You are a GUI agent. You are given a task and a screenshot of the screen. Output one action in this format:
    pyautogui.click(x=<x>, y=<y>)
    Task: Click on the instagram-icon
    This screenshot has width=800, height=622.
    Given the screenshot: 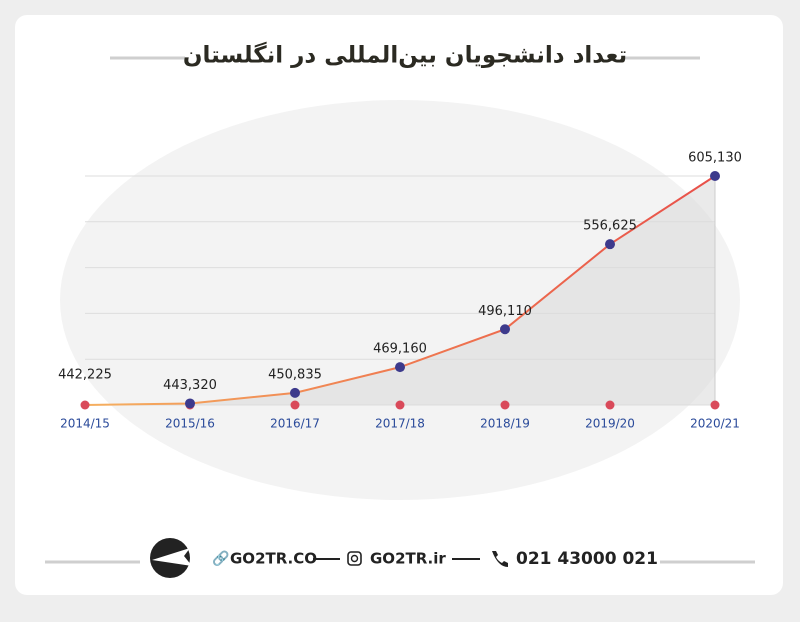 What is the action you would take?
    pyautogui.click(x=354, y=558)
    